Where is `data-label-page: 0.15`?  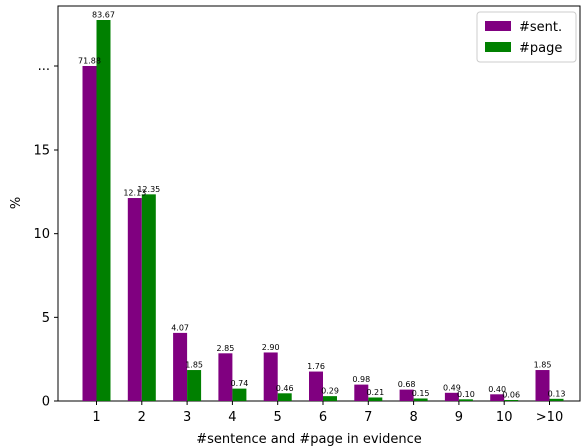
data-label-page: 0.15 is located at coordinates (421, 393).